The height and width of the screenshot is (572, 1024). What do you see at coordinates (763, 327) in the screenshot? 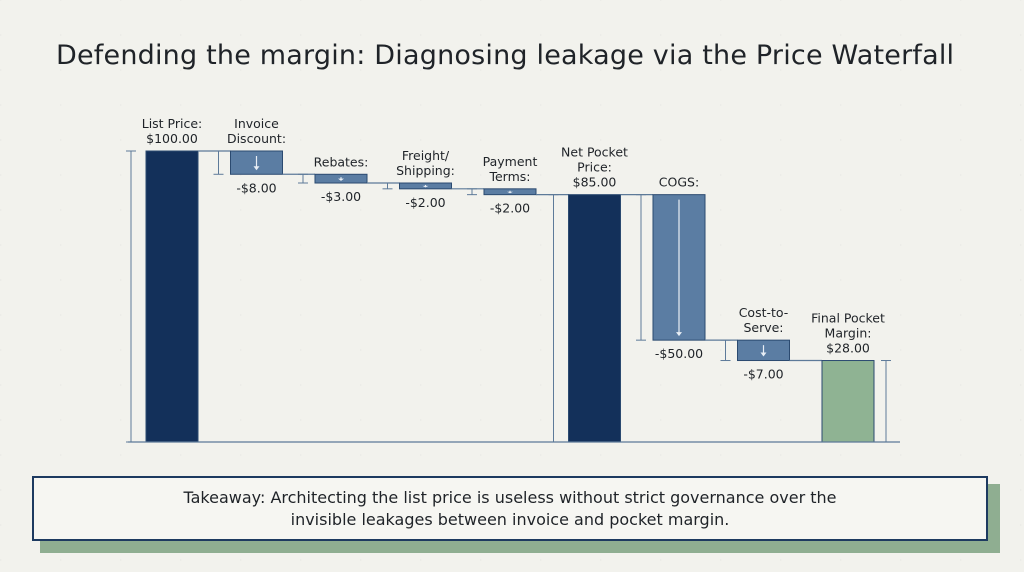
I see `bar-label: Serve:` at bounding box center [763, 327].